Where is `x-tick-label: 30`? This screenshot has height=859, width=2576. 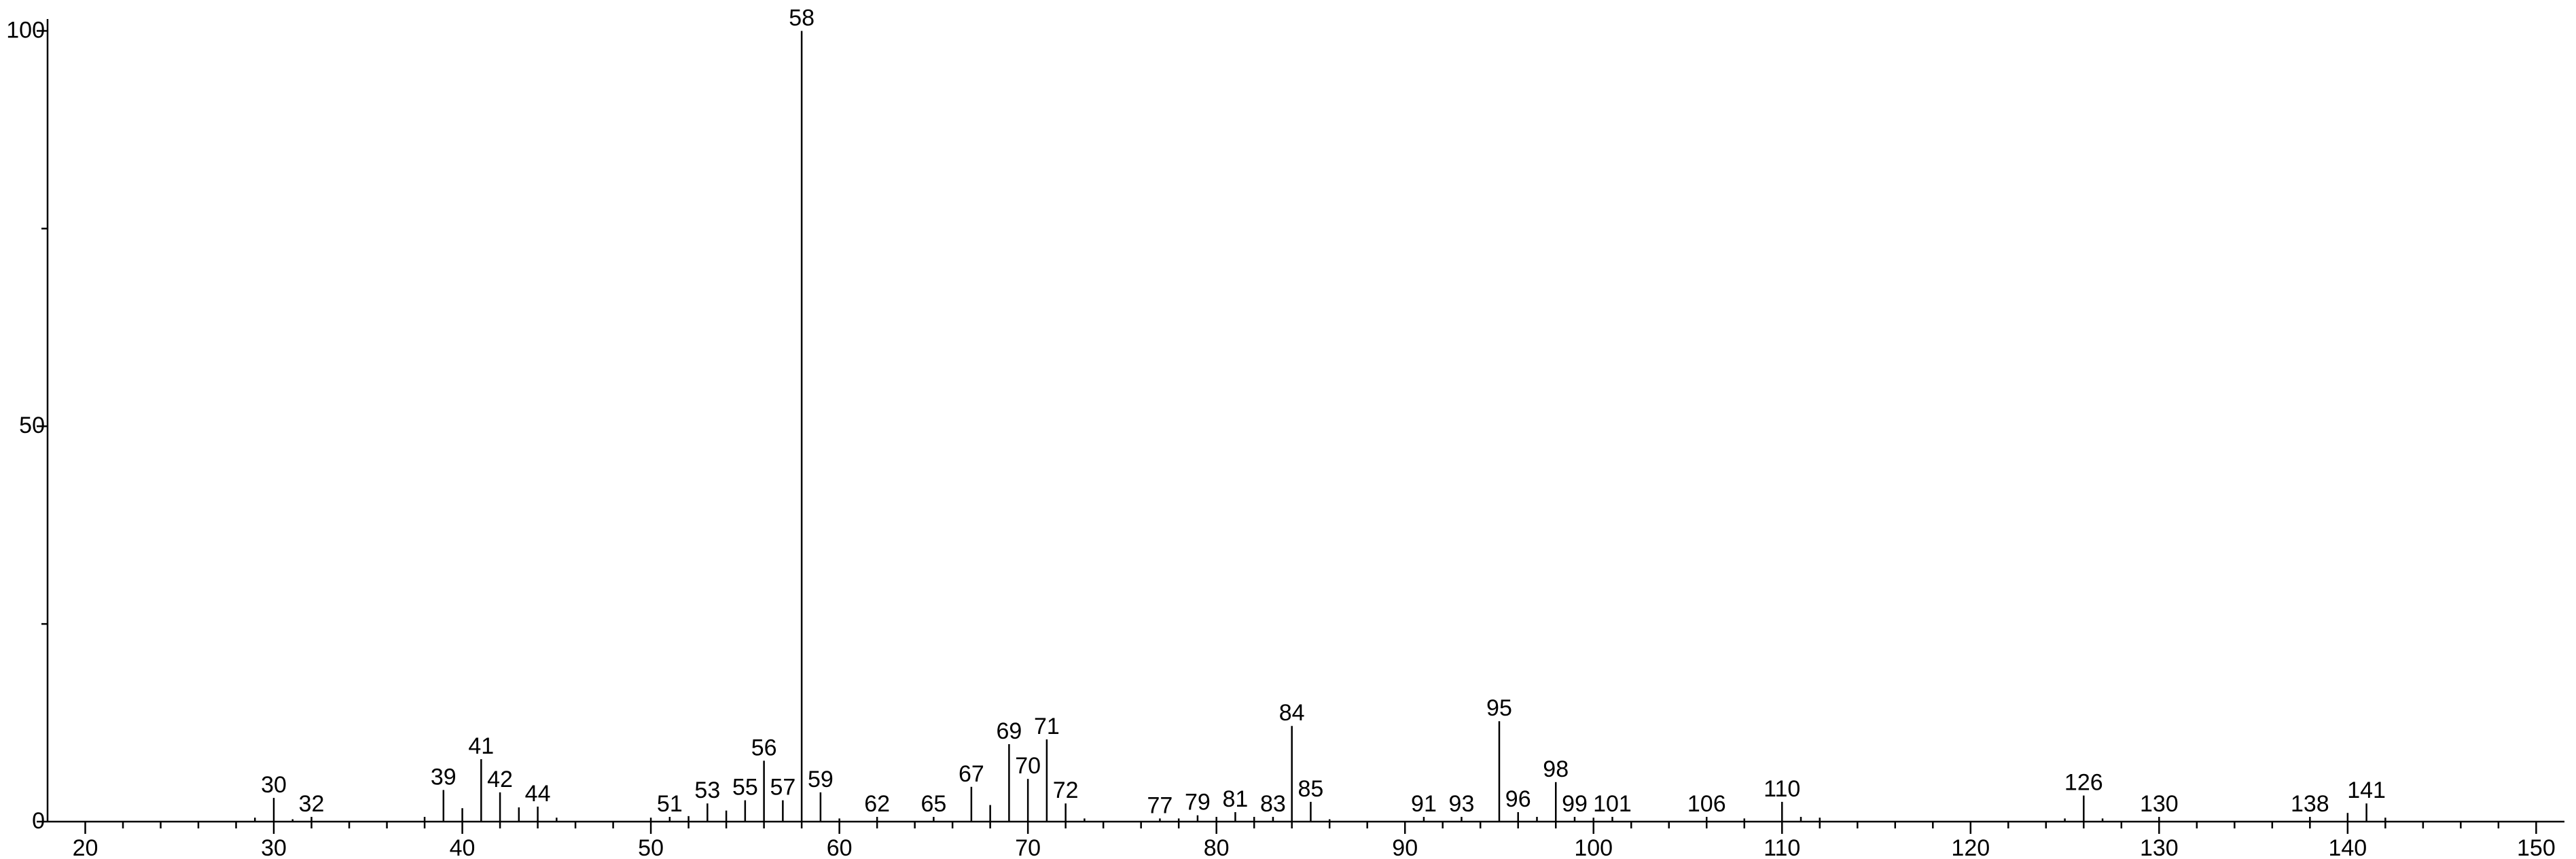
x-tick-label: 30 is located at coordinates (274, 847).